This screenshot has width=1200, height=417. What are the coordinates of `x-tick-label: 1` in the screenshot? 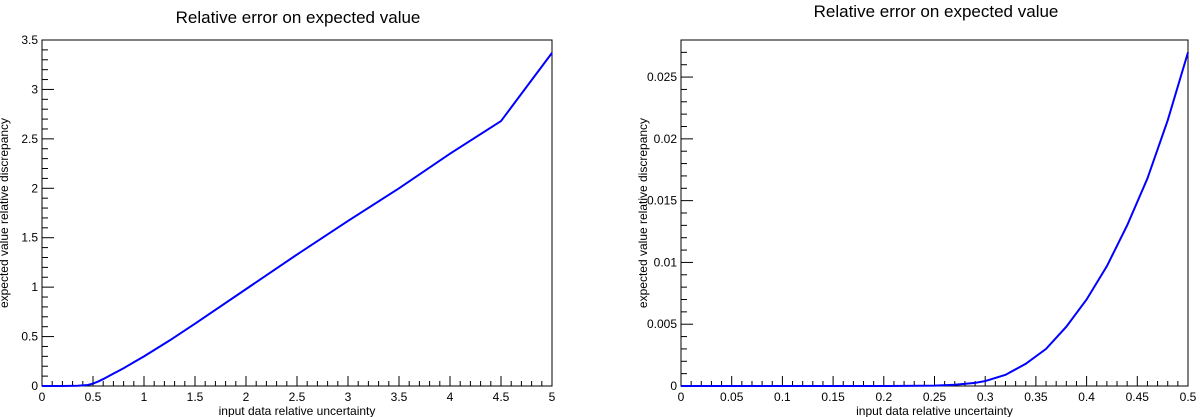 It's located at (144, 397).